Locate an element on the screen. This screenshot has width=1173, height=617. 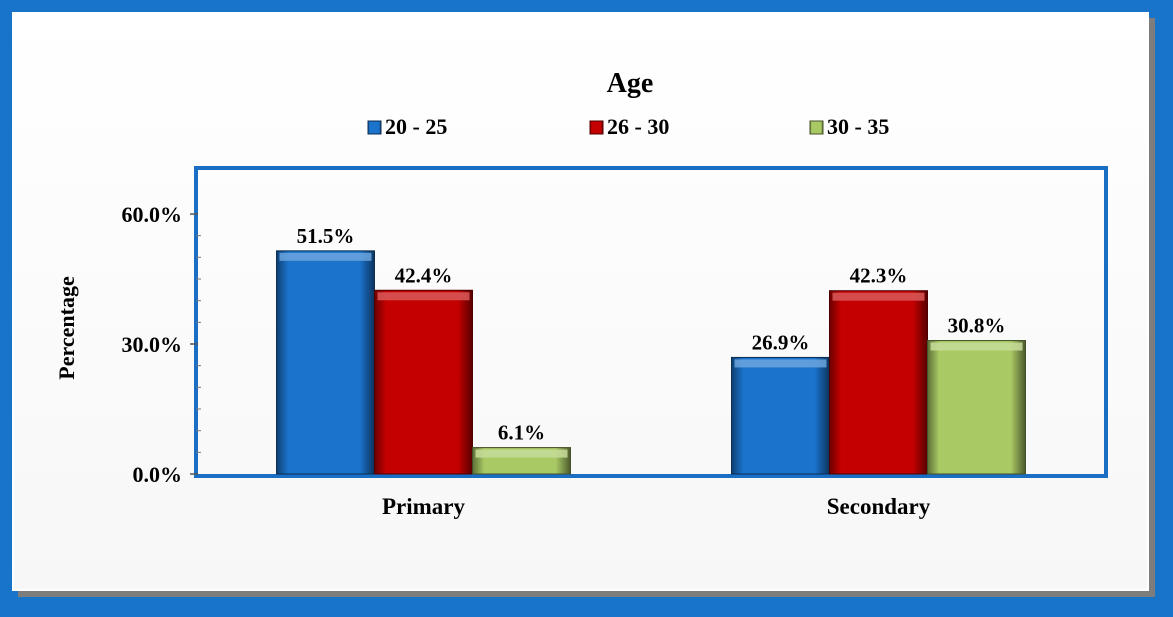
data-label: 26.9% is located at coordinates (781, 342).